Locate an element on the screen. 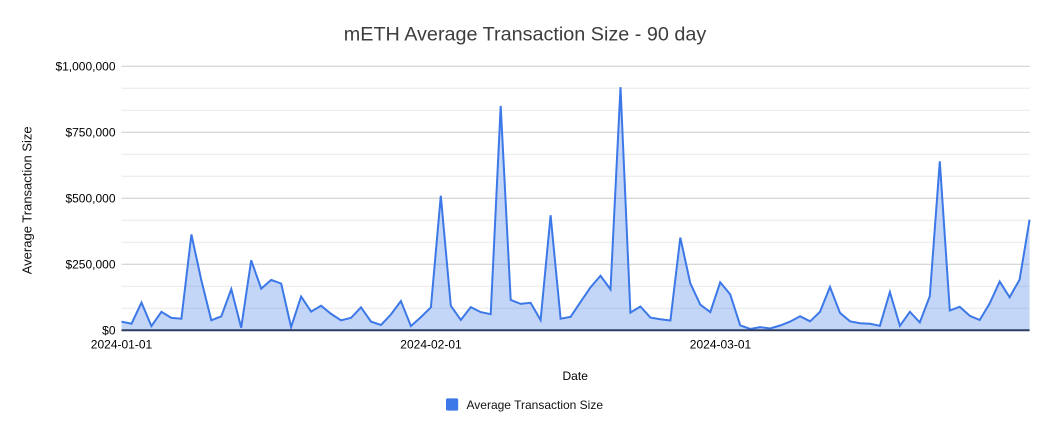  svg-text: 2024-03-01 is located at coordinates (721, 345).